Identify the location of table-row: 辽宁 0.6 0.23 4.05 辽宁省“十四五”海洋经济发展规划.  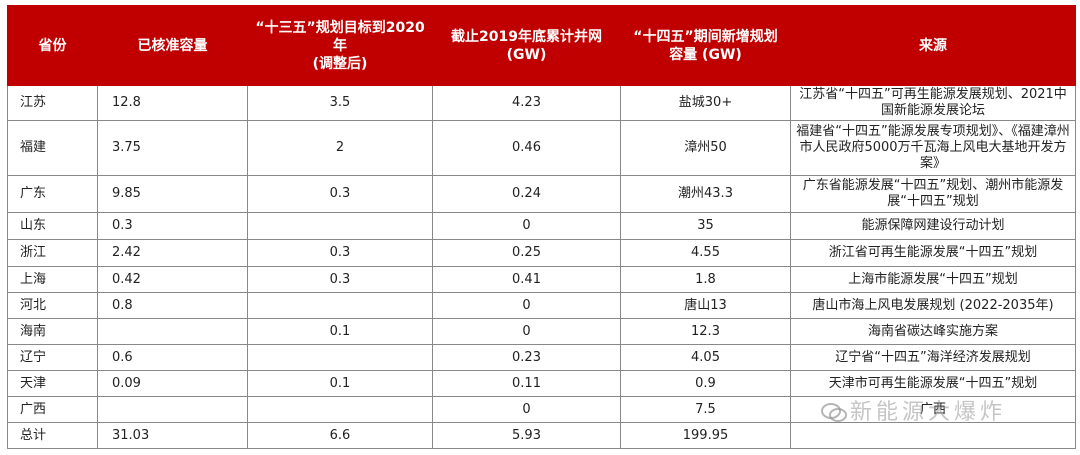
(541, 357).